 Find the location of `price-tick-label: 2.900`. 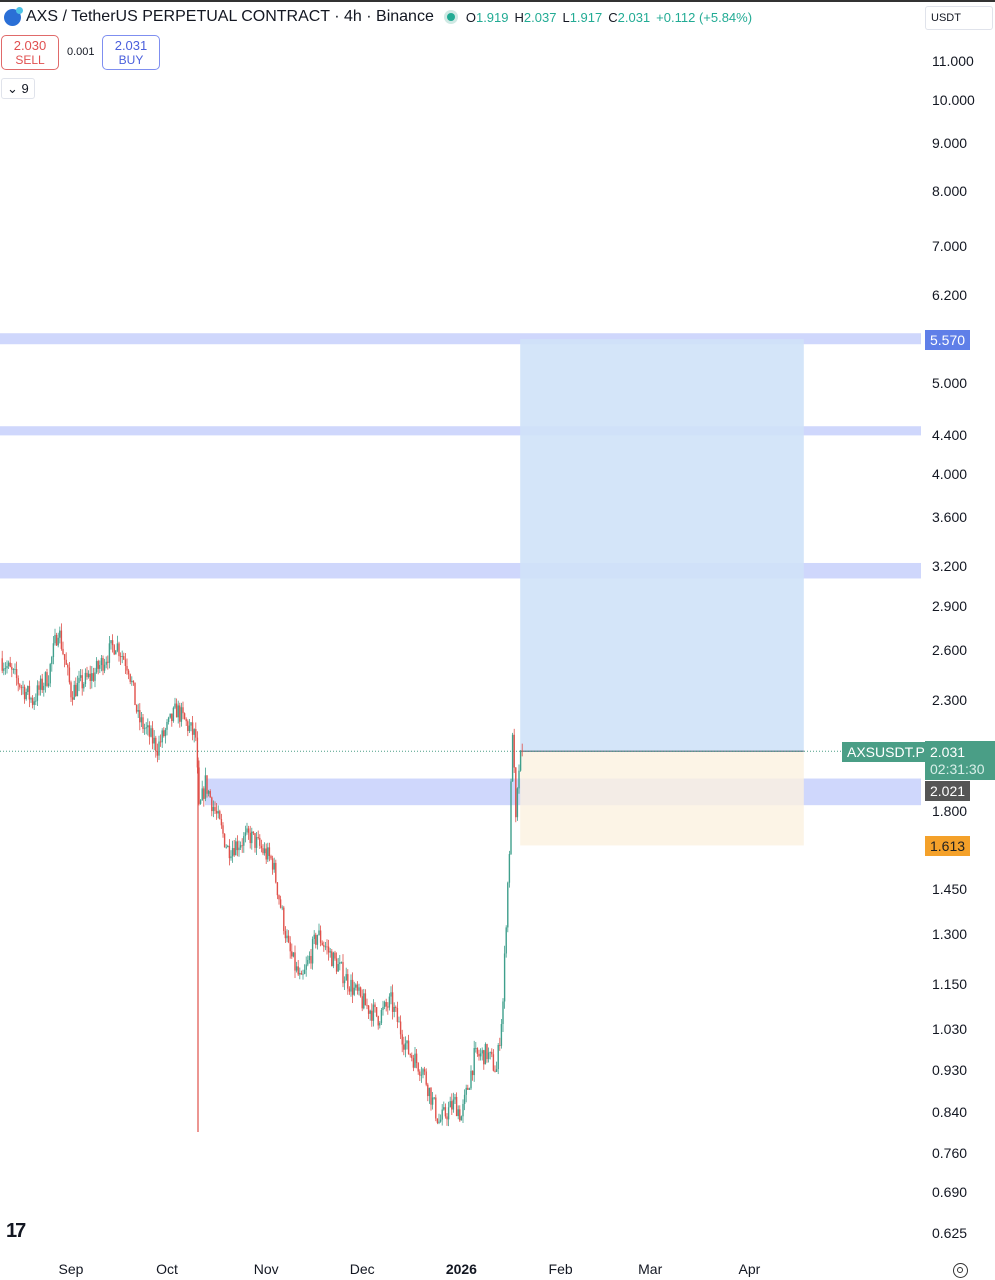

price-tick-label: 2.900 is located at coordinates (950, 605).